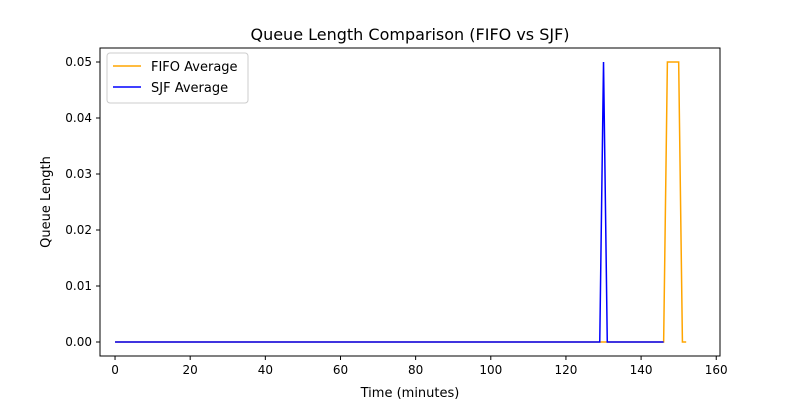  What do you see at coordinates (190, 370) in the screenshot?
I see `x-tick-label: 20` at bounding box center [190, 370].